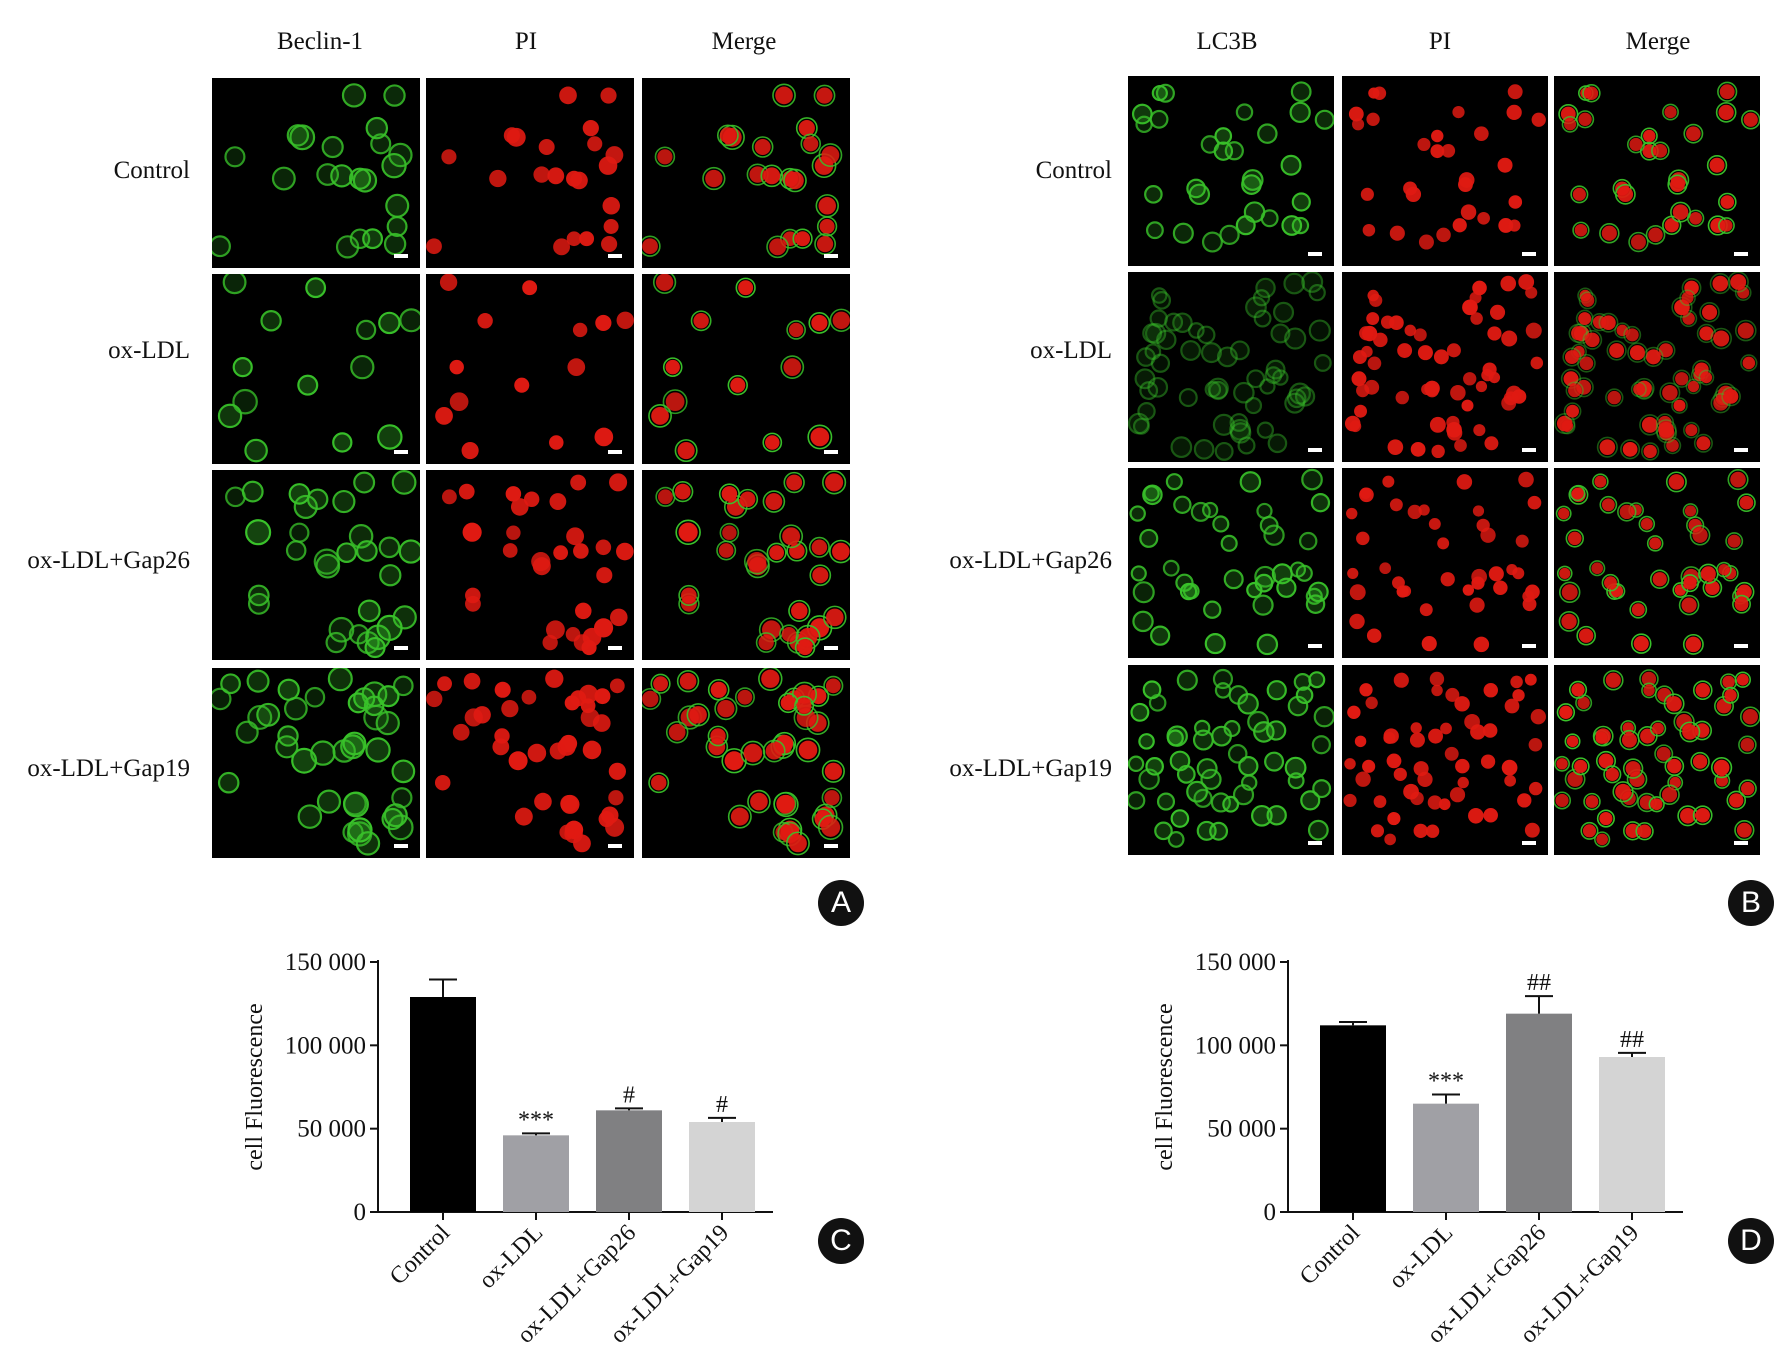 This screenshot has height=1372, width=1780. What do you see at coordinates (108, 768) in the screenshot?
I see `panel-a-row-label: ox-LDL+Gap19` at bounding box center [108, 768].